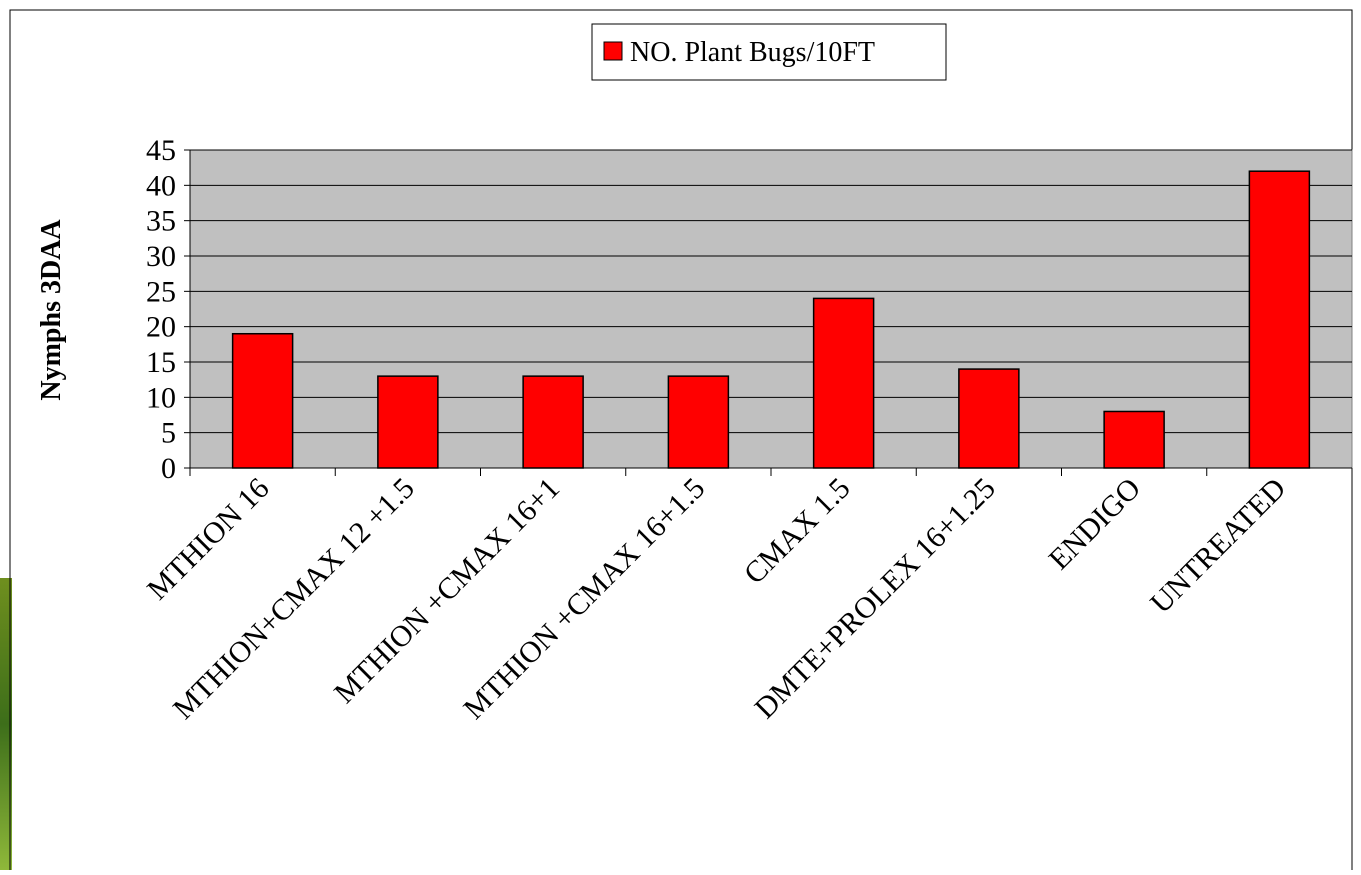 The width and height of the screenshot is (1361, 875). I want to click on y-tick-label: 35, so click(161, 221).